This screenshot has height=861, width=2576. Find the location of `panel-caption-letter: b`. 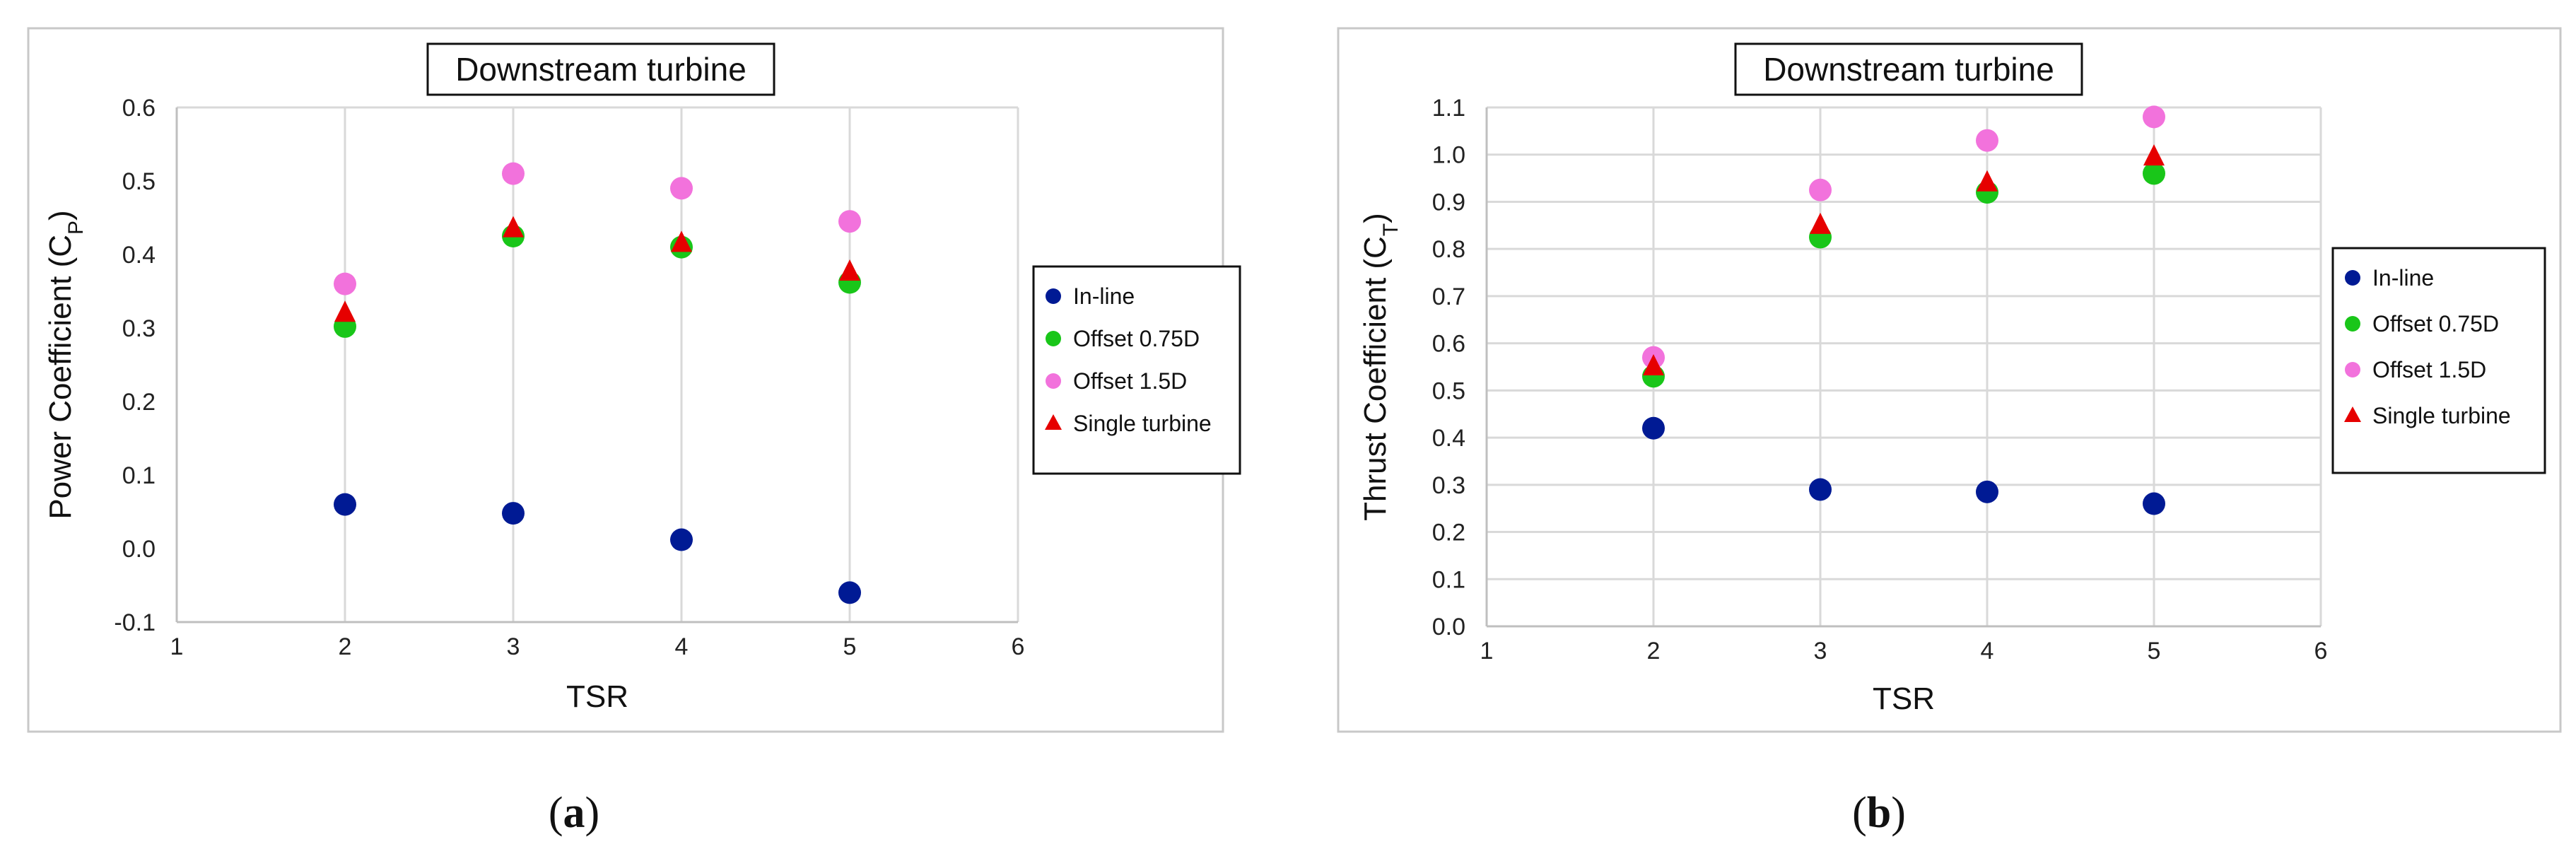

panel-caption-letter: b is located at coordinates (1879, 813).